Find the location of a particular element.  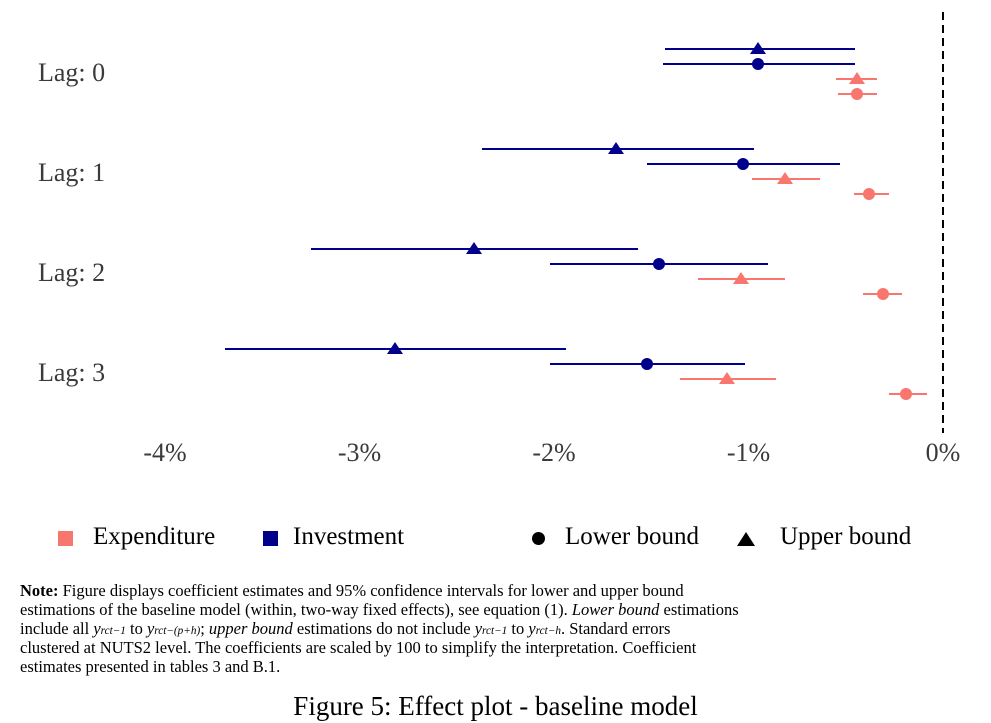

x-tick-label: -2% is located at coordinates (554, 452).